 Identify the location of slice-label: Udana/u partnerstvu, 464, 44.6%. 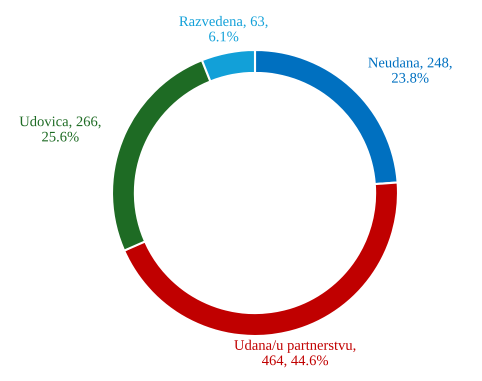
(295, 354).